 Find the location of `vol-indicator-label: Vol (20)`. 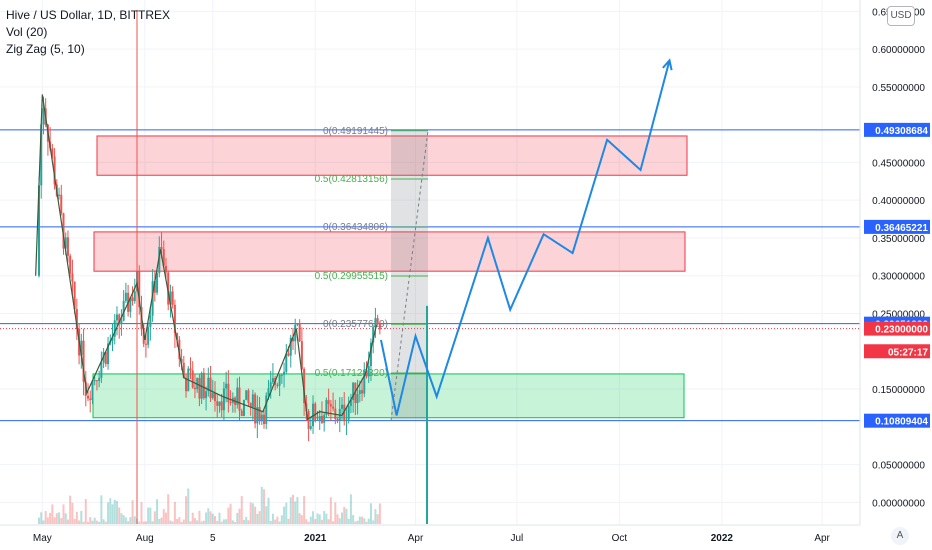

vol-indicator-label: Vol (20) is located at coordinates (27, 32).